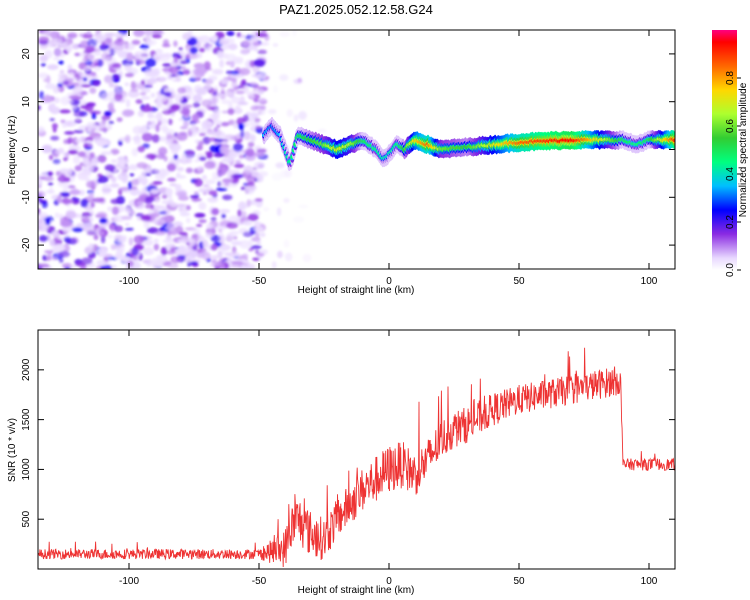  Describe the element at coordinates (26, 54) in the screenshot. I see `spectrogram-ytick-label: 20` at that location.